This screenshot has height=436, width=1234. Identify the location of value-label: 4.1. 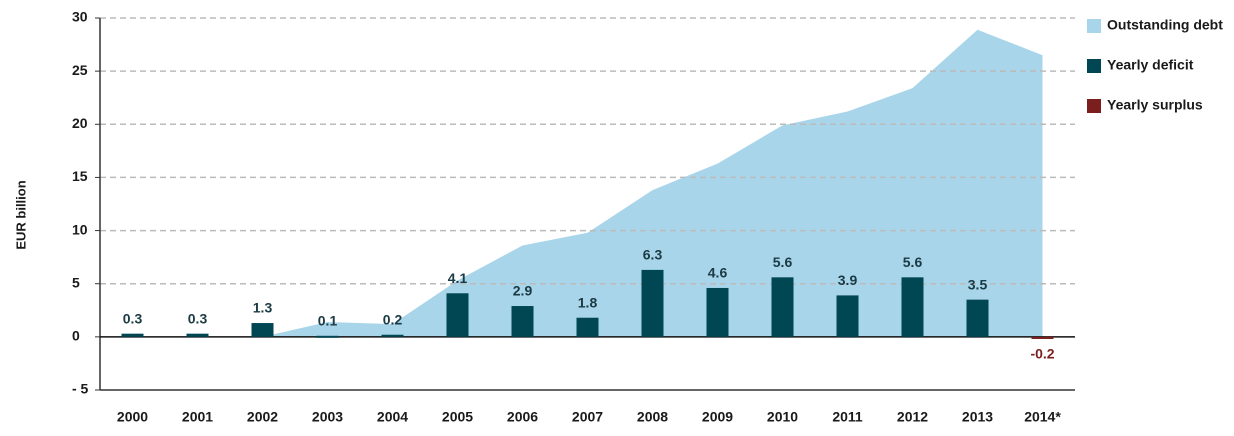
(458, 278).